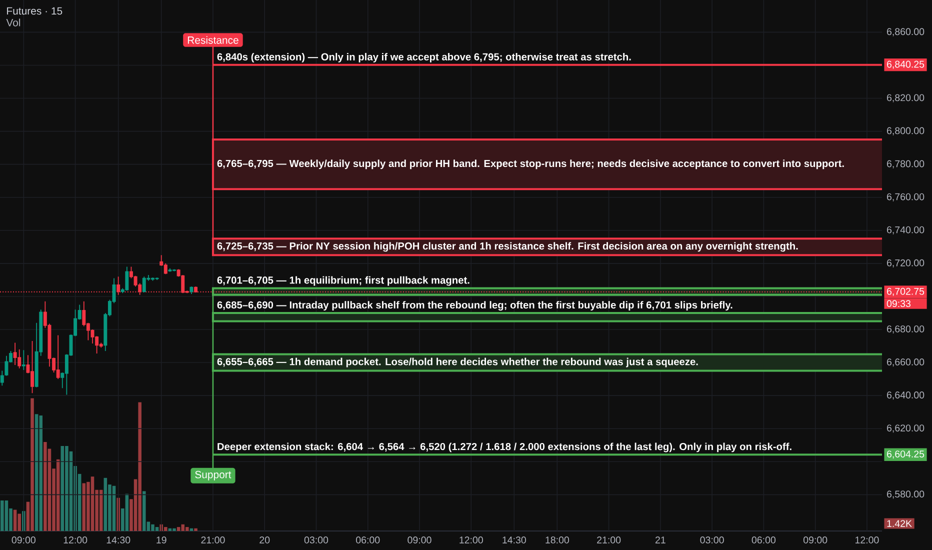 The height and width of the screenshot is (550, 932). I want to click on y-tick-label: 6,660.00, so click(905, 362).